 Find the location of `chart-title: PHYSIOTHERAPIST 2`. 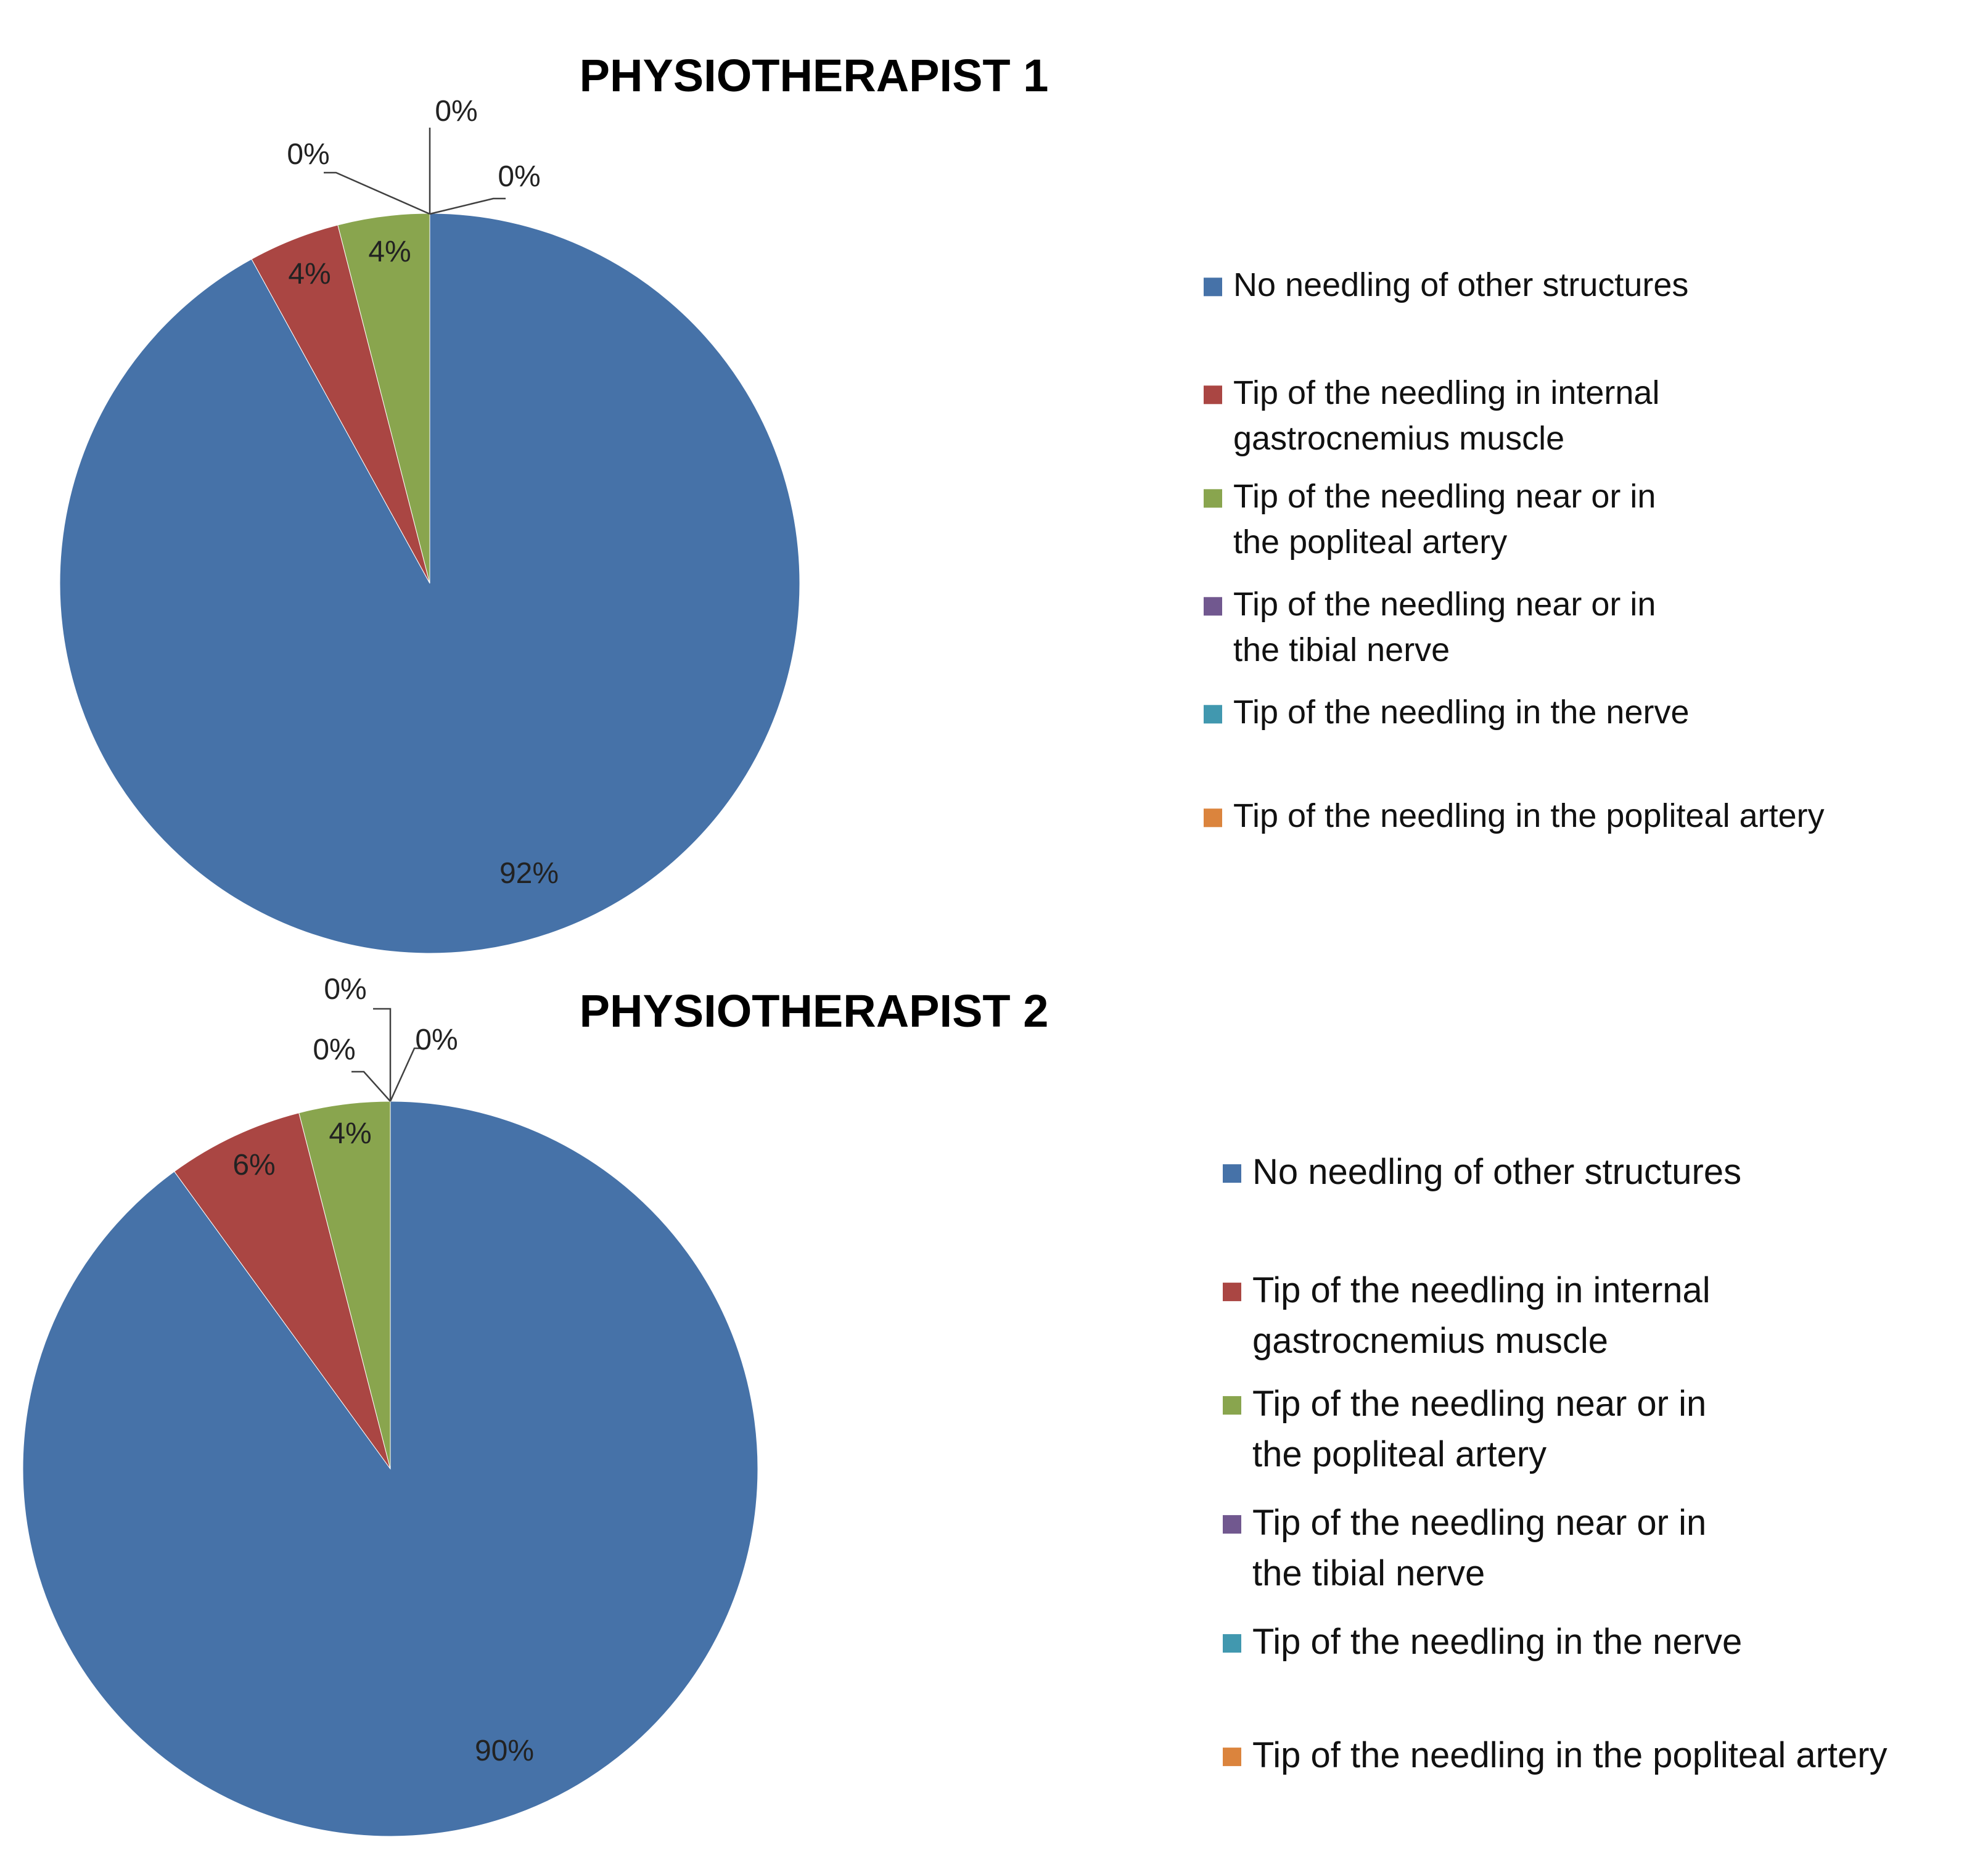

chart-title: PHYSIOTHERAPIST 2 is located at coordinates (814, 1011).